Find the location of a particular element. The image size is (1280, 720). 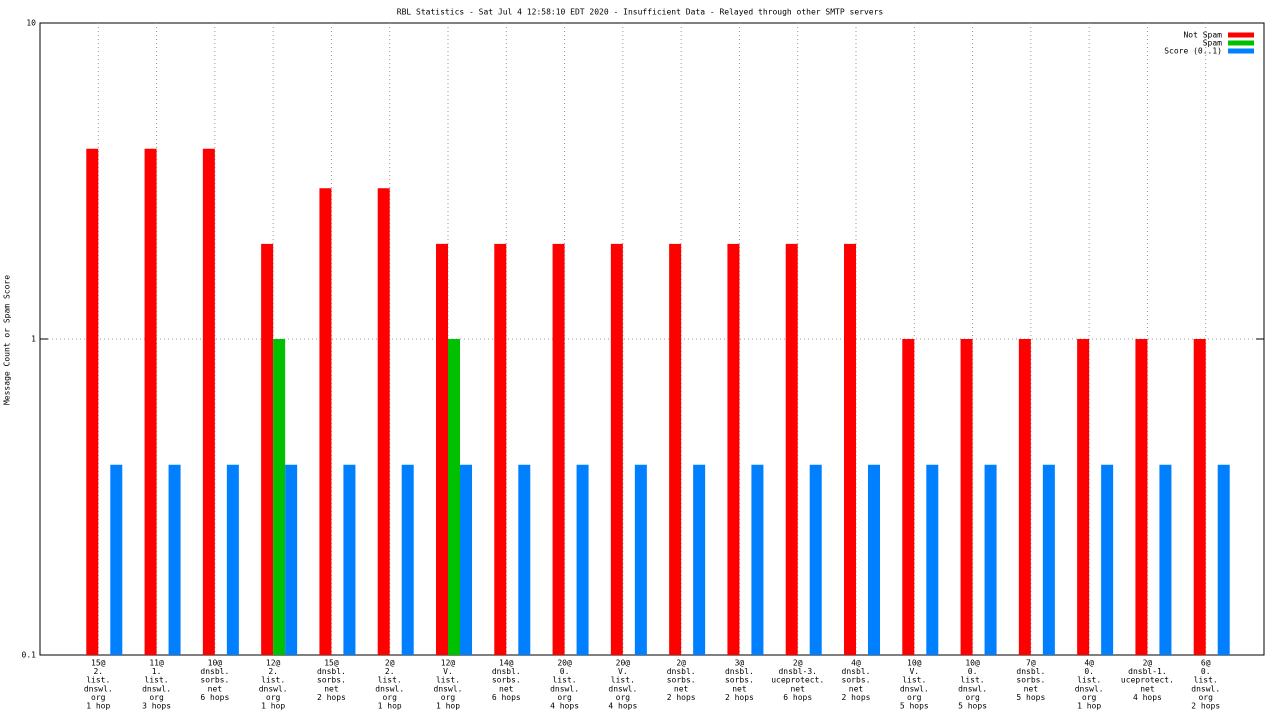

legend-label: Spam is located at coordinates (1212, 43).